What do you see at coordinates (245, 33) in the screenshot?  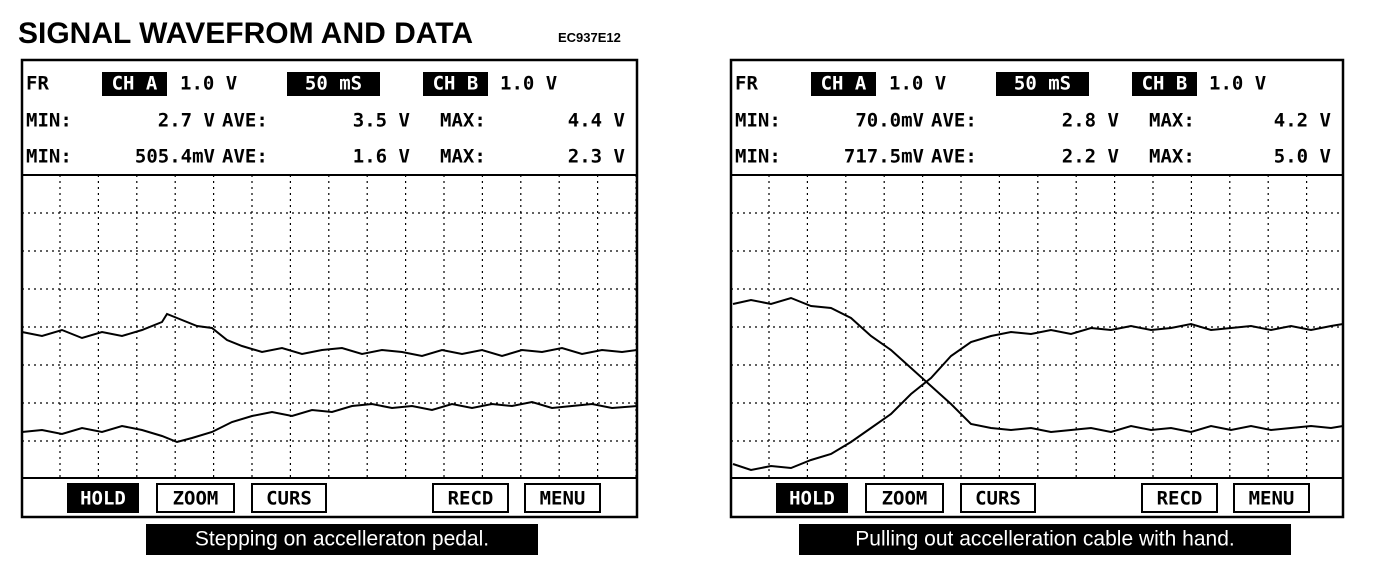 I see `title: SIGNAL WAVEFROM AND DATA` at bounding box center [245, 33].